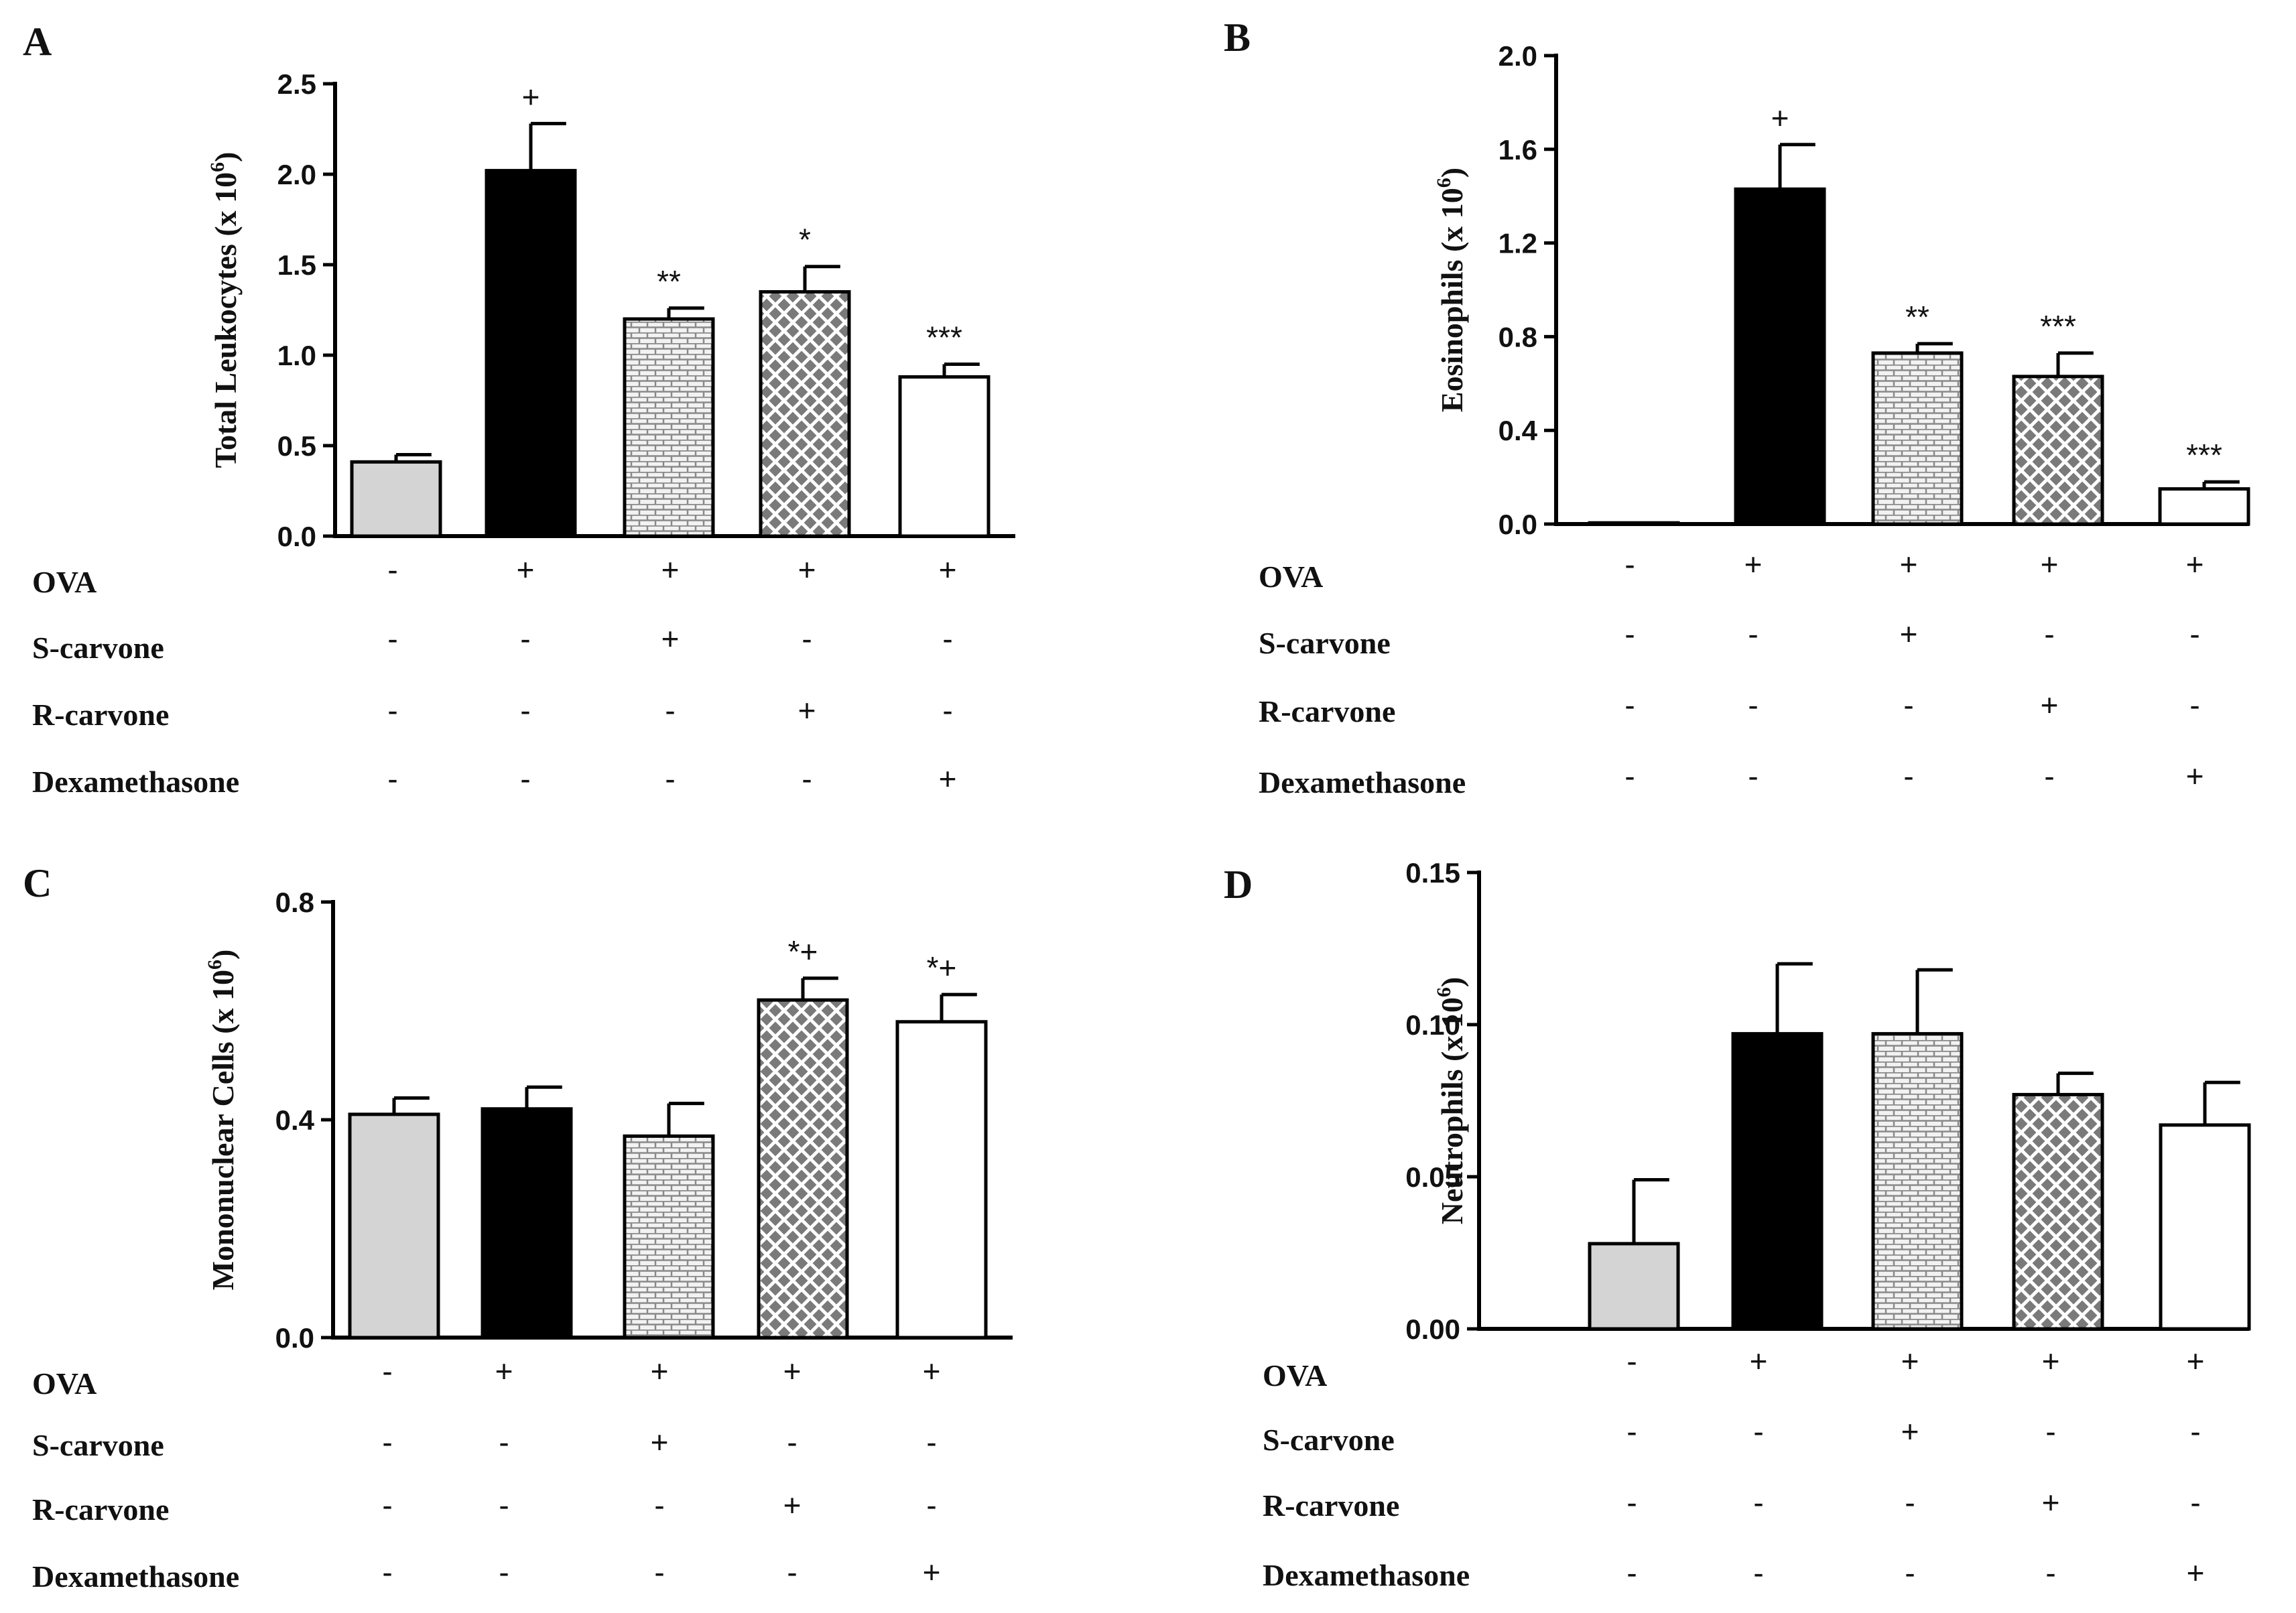  What do you see at coordinates (1432, 1177) in the screenshot?
I see `y-tick-label: 0.05` at bounding box center [1432, 1177].